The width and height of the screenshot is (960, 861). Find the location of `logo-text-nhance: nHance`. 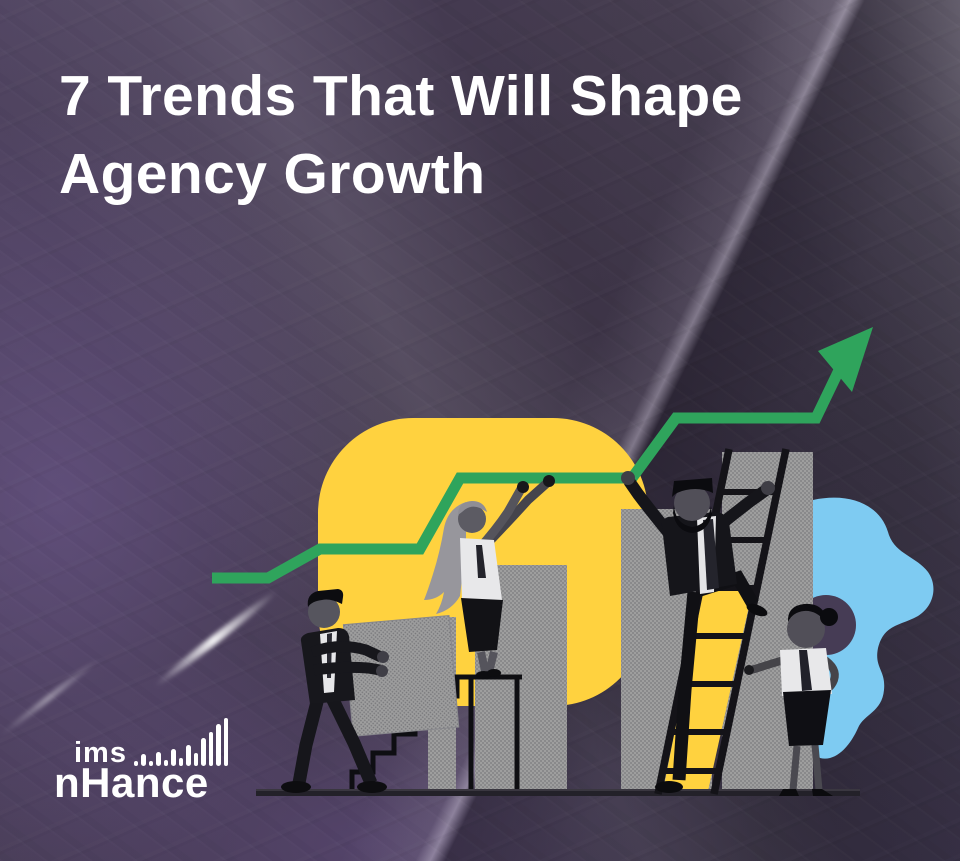

logo-text-nhance: nHance is located at coordinates (131, 782).